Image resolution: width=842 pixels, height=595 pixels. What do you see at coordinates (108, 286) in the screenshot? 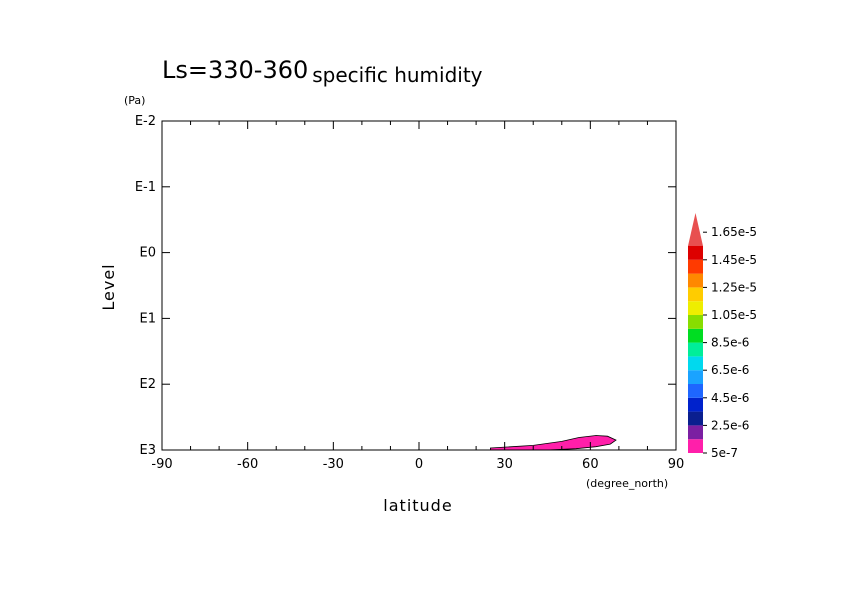
I see `y-axis-label: Level` at bounding box center [108, 286].